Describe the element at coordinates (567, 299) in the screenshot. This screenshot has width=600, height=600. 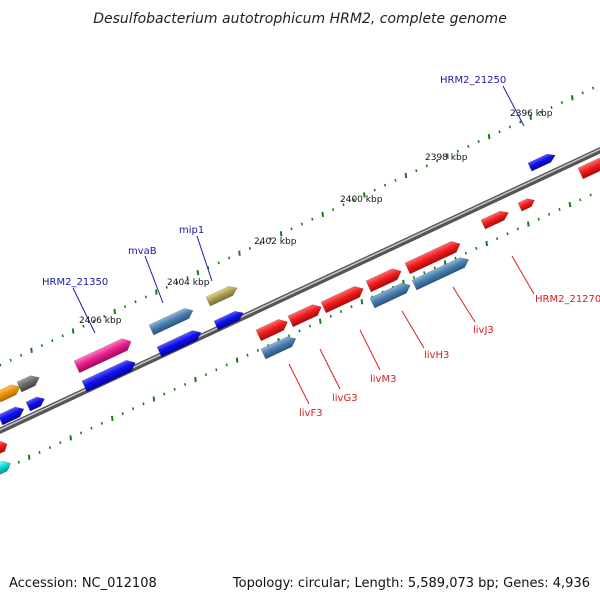
I see `gene-label-HRM2_21270: HRM2_21270` at that location.